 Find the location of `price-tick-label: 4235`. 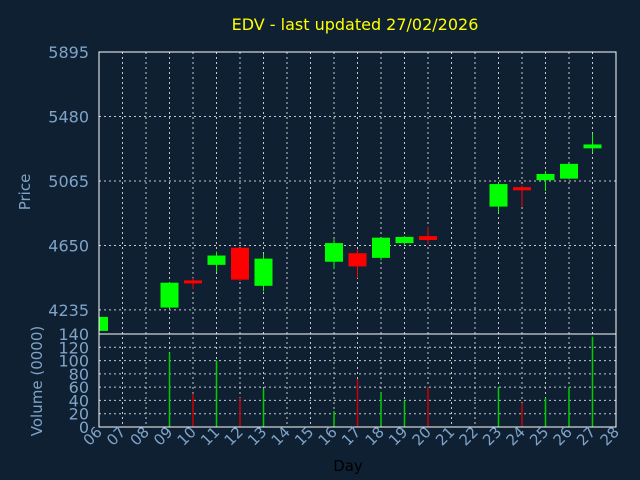

price-tick-label: 4235 is located at coordinates (68, 310).